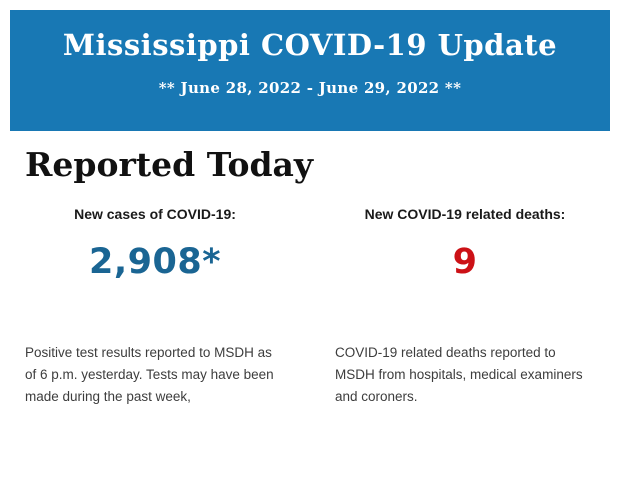 The height and width of the screenshot is (493, 620). I want to click on new-cases-stat: New cases of COVID-19: 2,908*, so click(155, 244).